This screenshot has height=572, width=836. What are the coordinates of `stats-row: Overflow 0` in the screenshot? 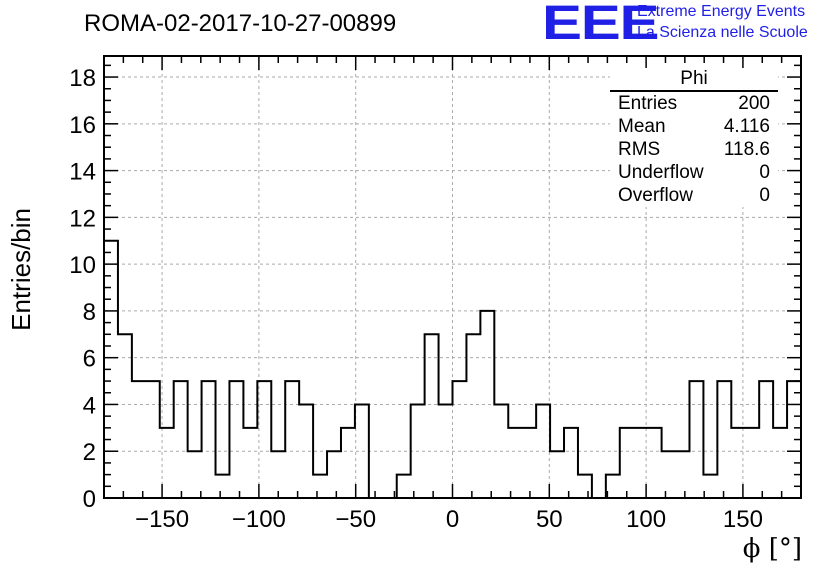 It's located at (694, 195).